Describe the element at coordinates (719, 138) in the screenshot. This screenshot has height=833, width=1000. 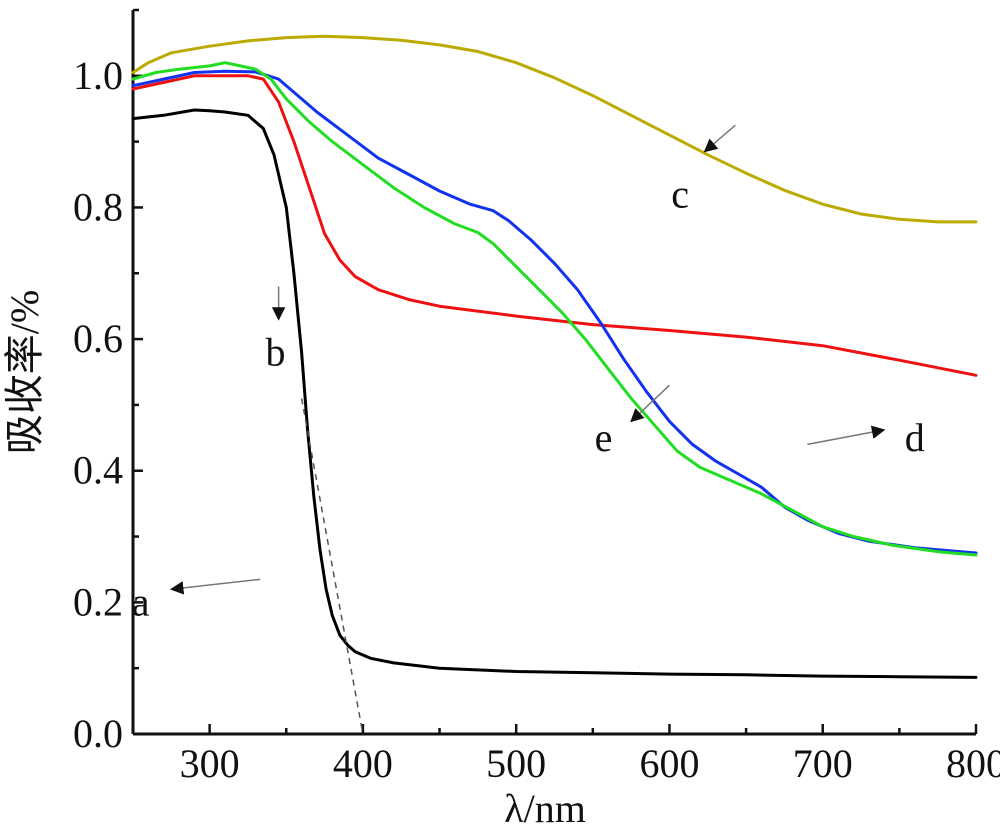
I see `pointer-arrow-c` at that location.